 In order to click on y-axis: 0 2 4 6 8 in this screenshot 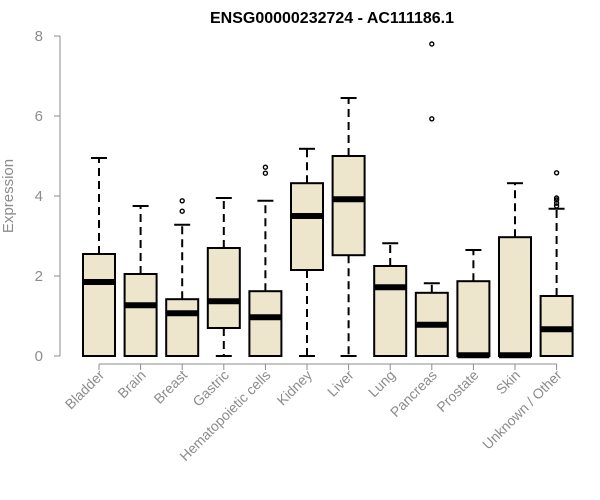, I will do `click(48, 196)`.